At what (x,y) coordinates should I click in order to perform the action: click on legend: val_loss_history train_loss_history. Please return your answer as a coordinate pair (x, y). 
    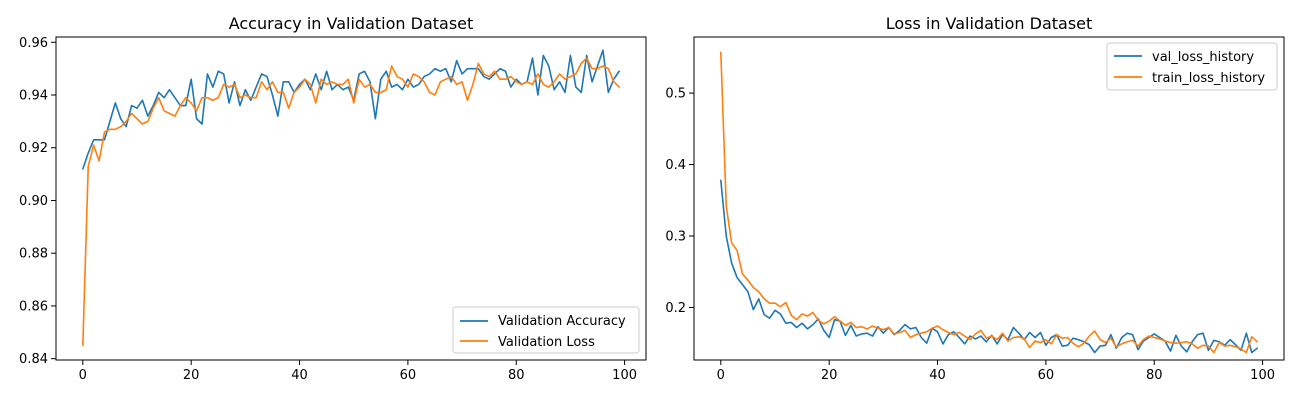
    Looking at the image, I should click on (1192, 66).